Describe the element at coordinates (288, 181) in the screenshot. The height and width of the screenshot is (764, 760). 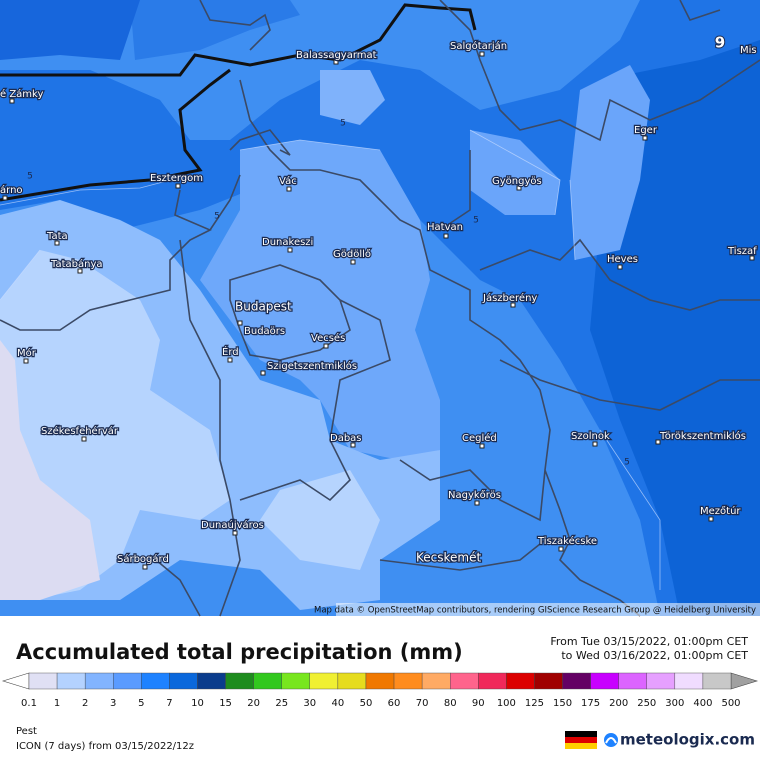
I see `city-label: Vác` at that location.